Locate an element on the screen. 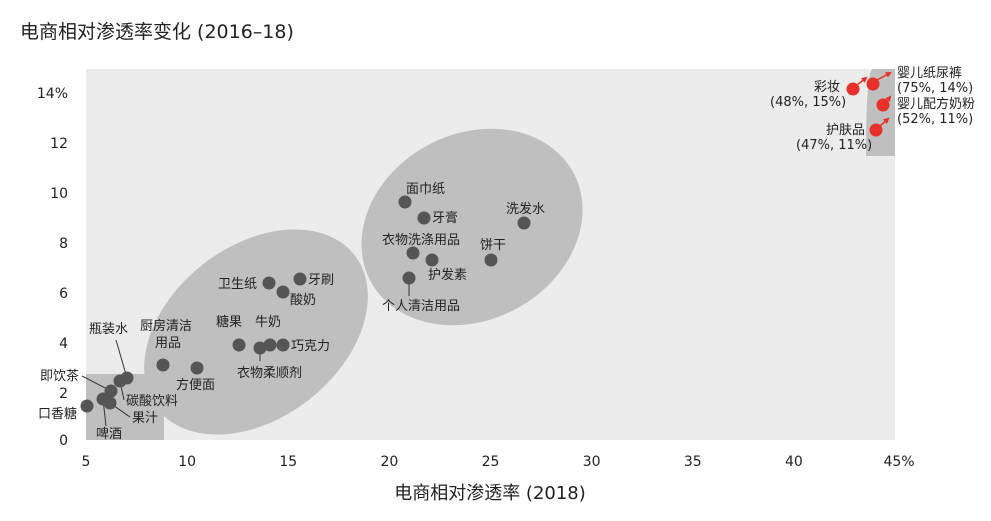  x-tick-label: 45% is located at coordinates (898, 462).